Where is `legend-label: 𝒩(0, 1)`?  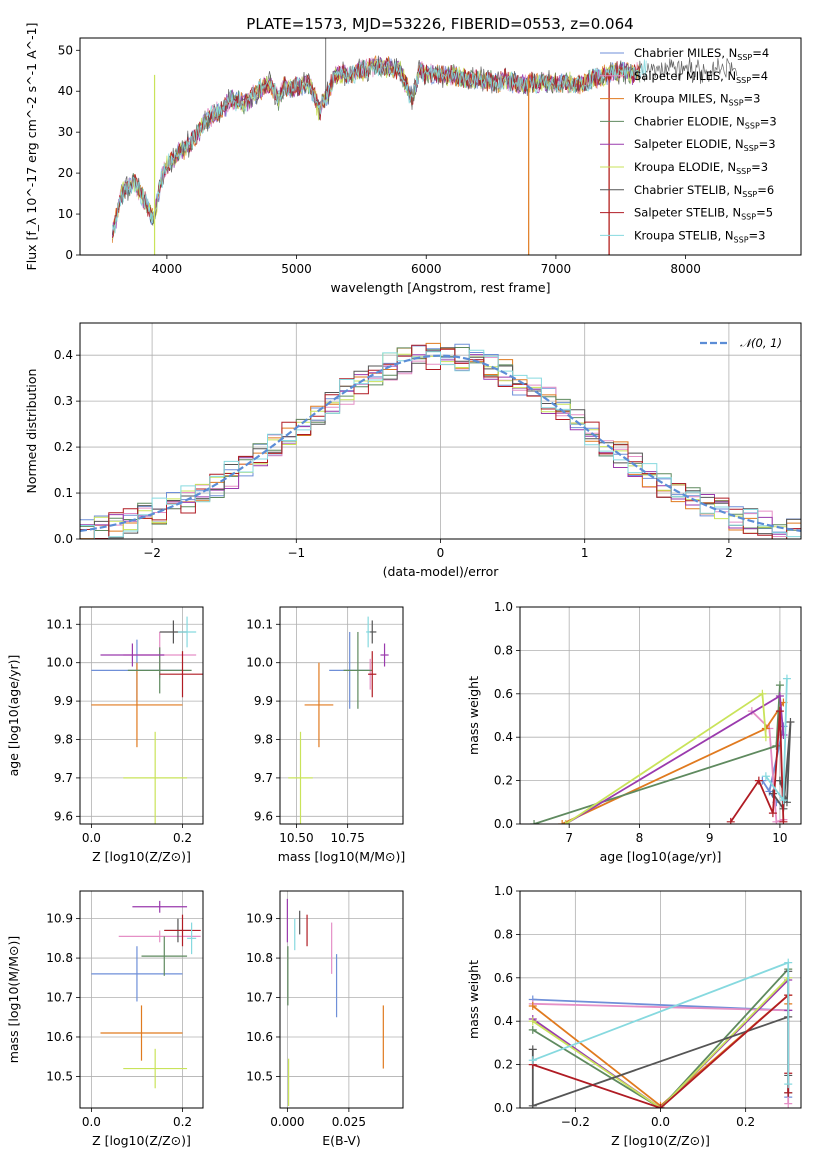 legend-label: 𝒩(0, 1) is located at coordinates (761, 343).